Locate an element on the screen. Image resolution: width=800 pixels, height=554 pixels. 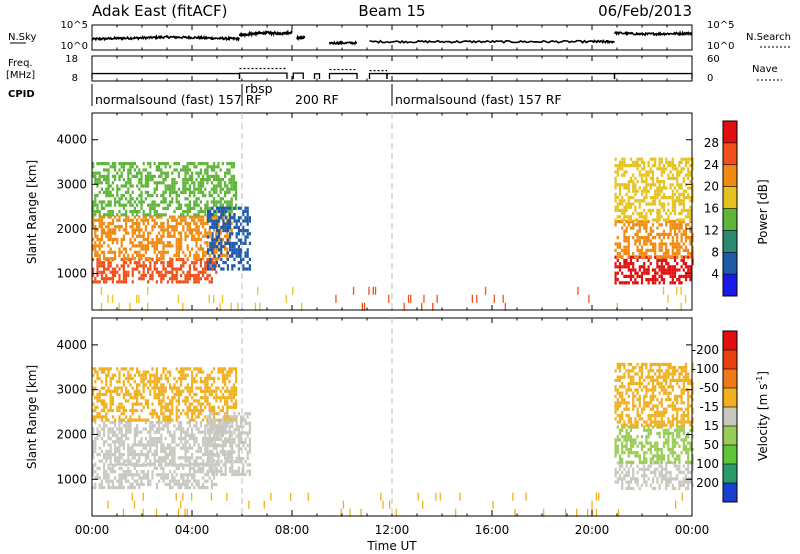
freq-panel: Freq. [MHz] 18 8 60 0 Nave is located at coordinates (394, 69).